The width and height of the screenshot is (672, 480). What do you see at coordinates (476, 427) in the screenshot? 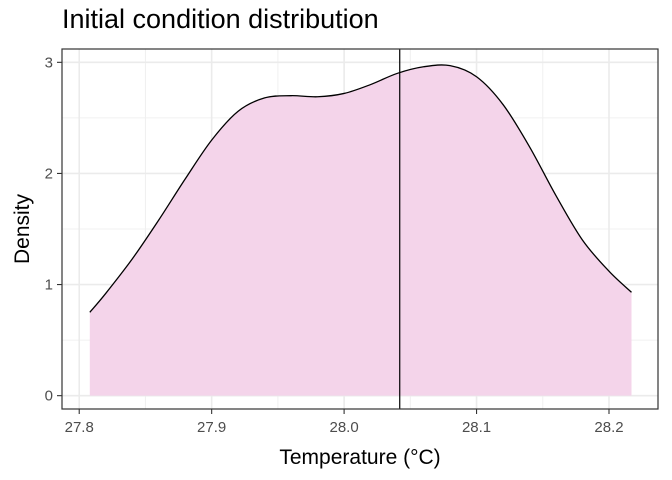
I see `x-tick-label: 28.1` at bounding box center [476, 427].